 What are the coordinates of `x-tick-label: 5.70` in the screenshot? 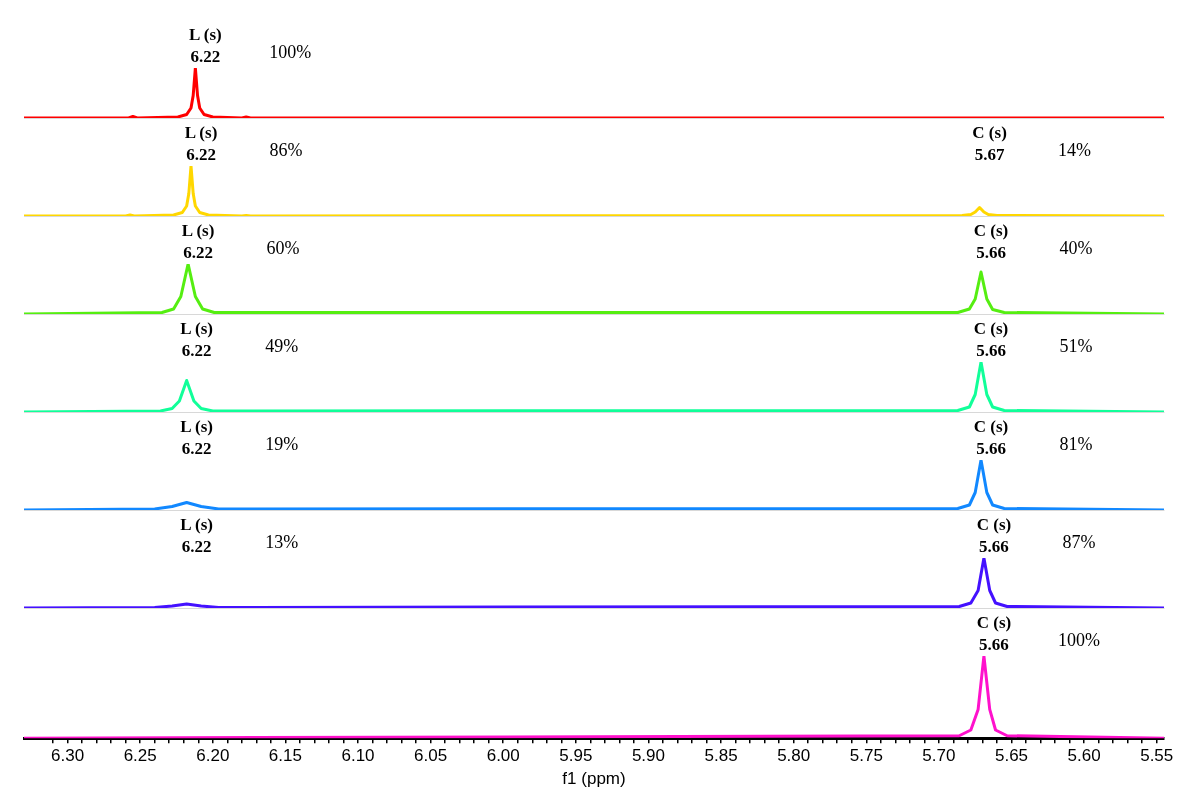 It's located at (939, 756).